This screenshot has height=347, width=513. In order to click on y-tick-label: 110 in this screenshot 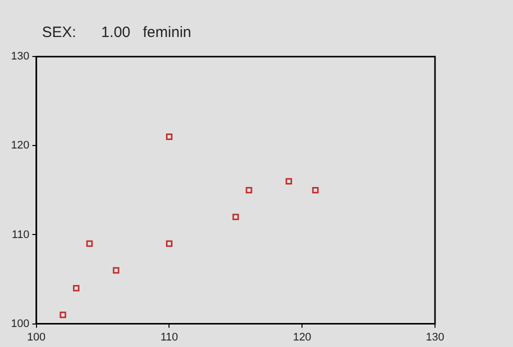, I will do `click(21, 234)`.